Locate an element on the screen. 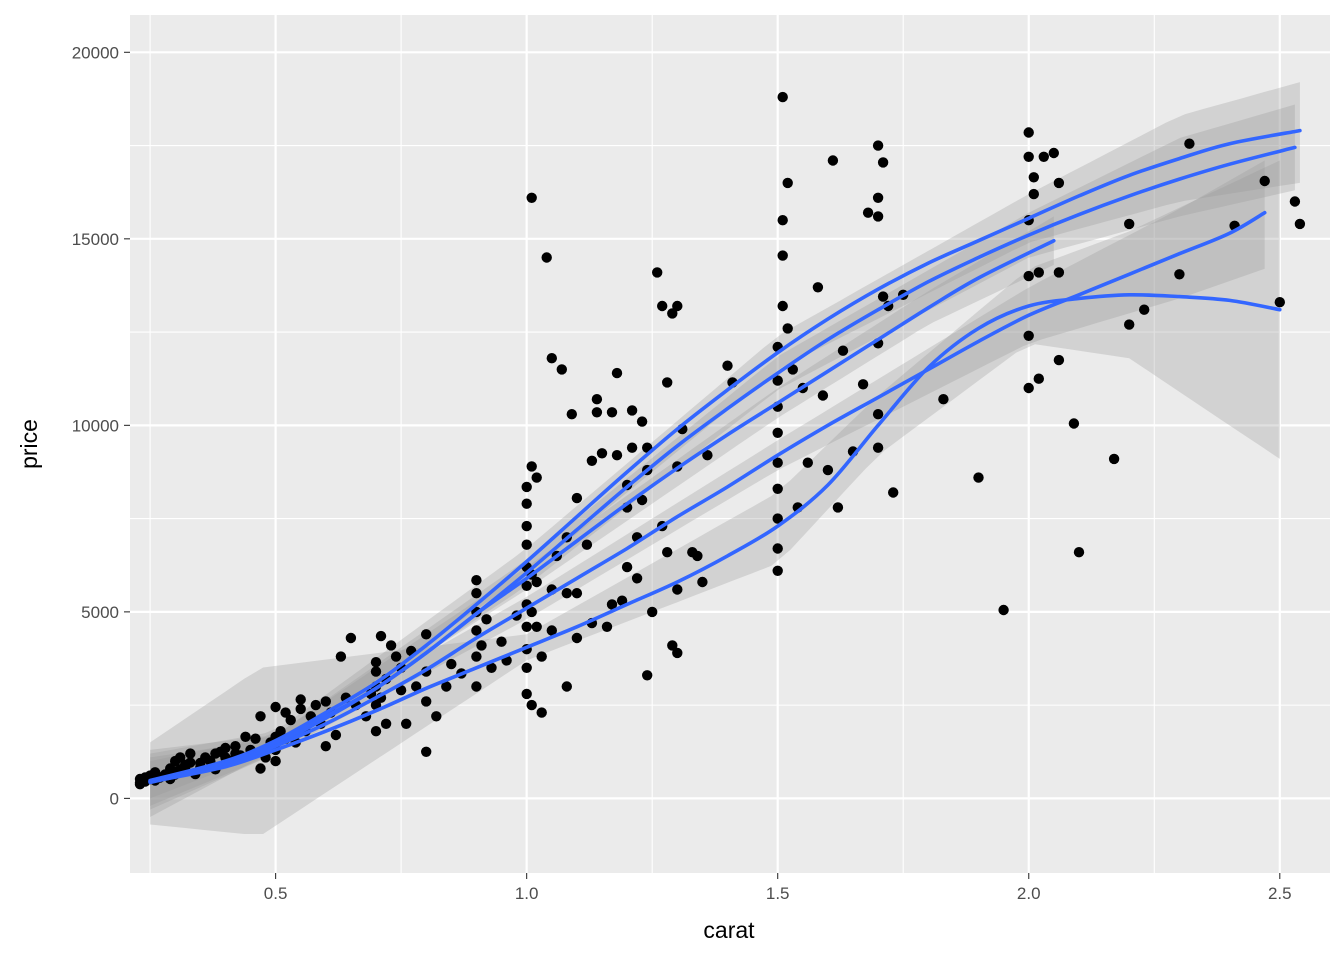 This screenshot has height=960, width=1344. y-axis: 0 5000 10000 15000 20000 is located at coordinates (101, 425).